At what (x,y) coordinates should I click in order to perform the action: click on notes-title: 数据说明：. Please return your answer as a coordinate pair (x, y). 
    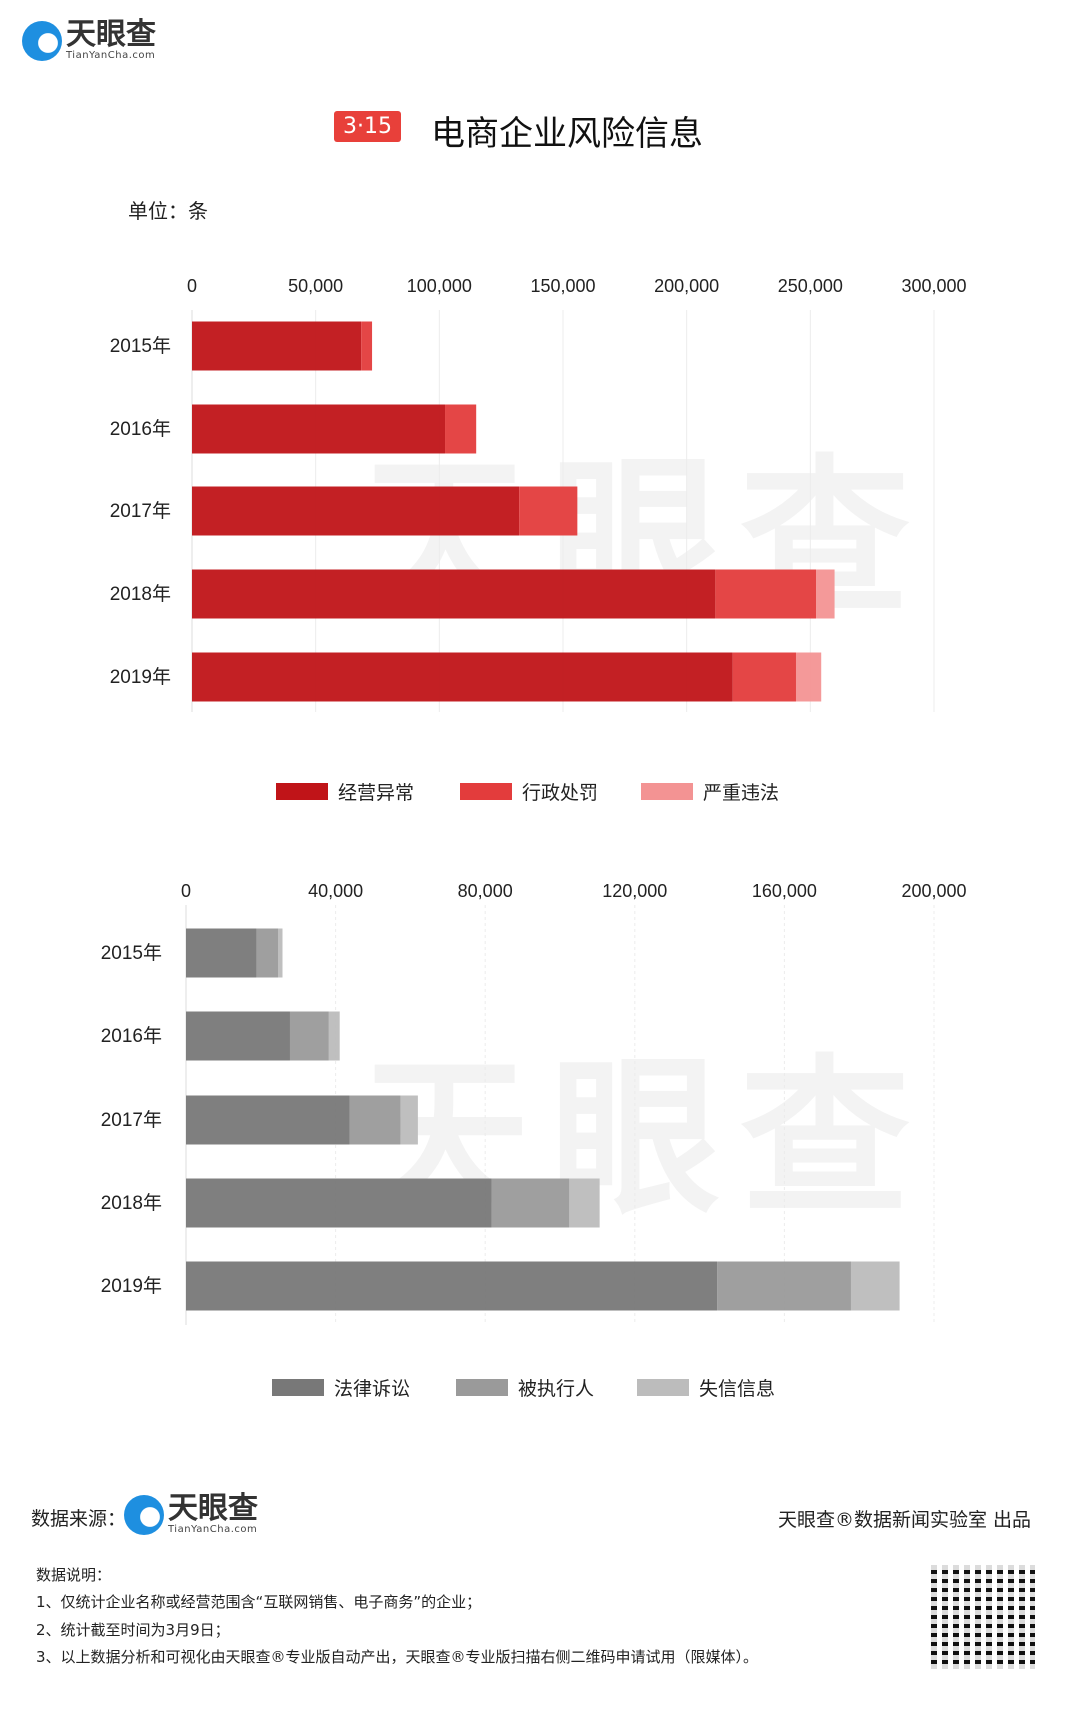
    Looking at the image, I should click on (74, 1575).